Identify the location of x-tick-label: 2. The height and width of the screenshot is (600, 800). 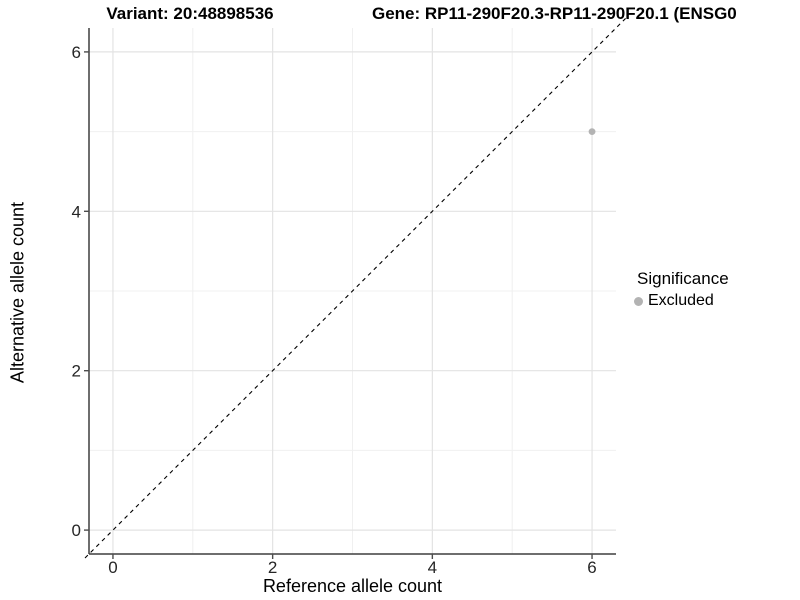
(272, 567).